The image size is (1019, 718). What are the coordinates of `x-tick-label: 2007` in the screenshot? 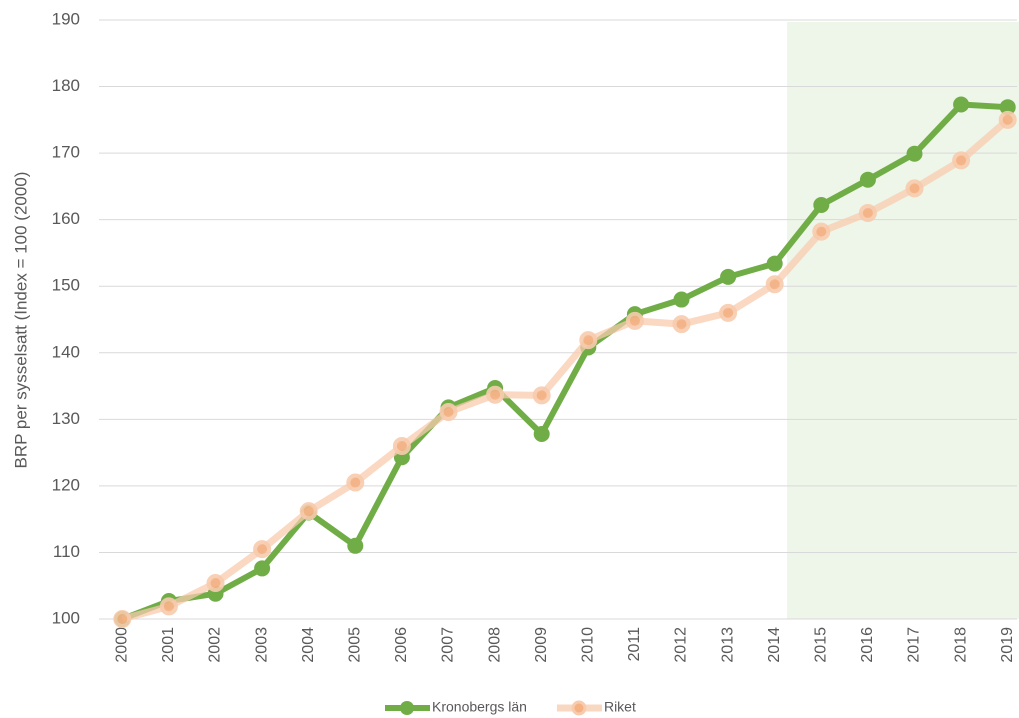 It's located at (448, 645).